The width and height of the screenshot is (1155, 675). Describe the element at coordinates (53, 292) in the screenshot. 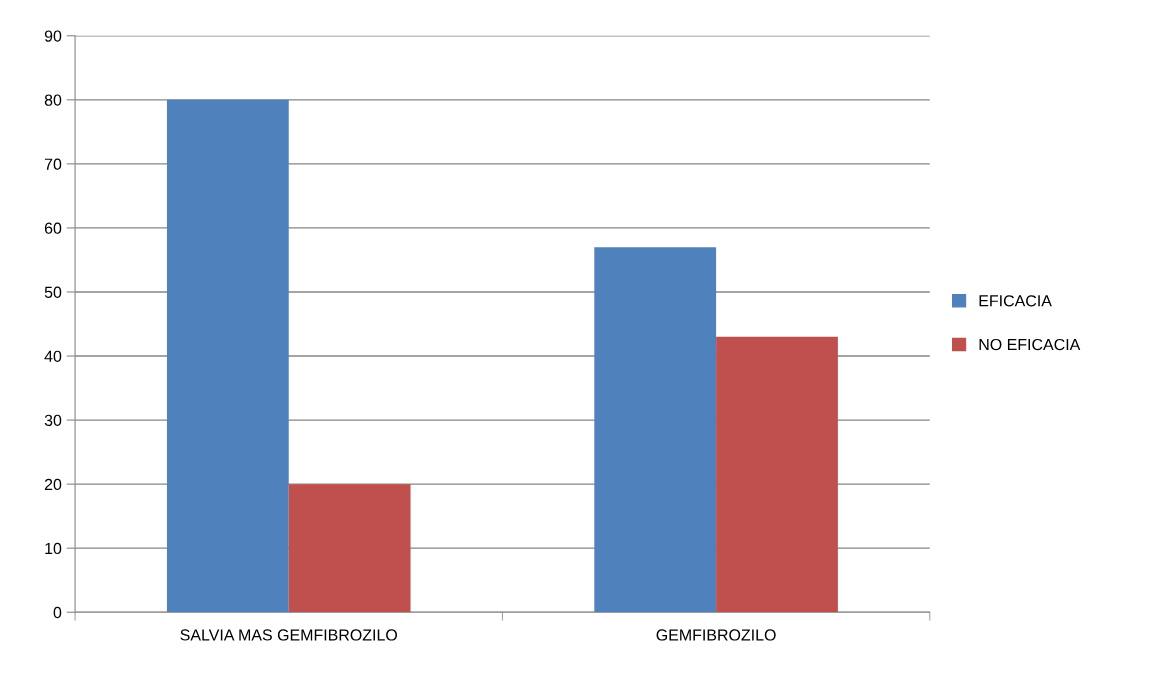

I see `y-tick-label: 50` at that location.